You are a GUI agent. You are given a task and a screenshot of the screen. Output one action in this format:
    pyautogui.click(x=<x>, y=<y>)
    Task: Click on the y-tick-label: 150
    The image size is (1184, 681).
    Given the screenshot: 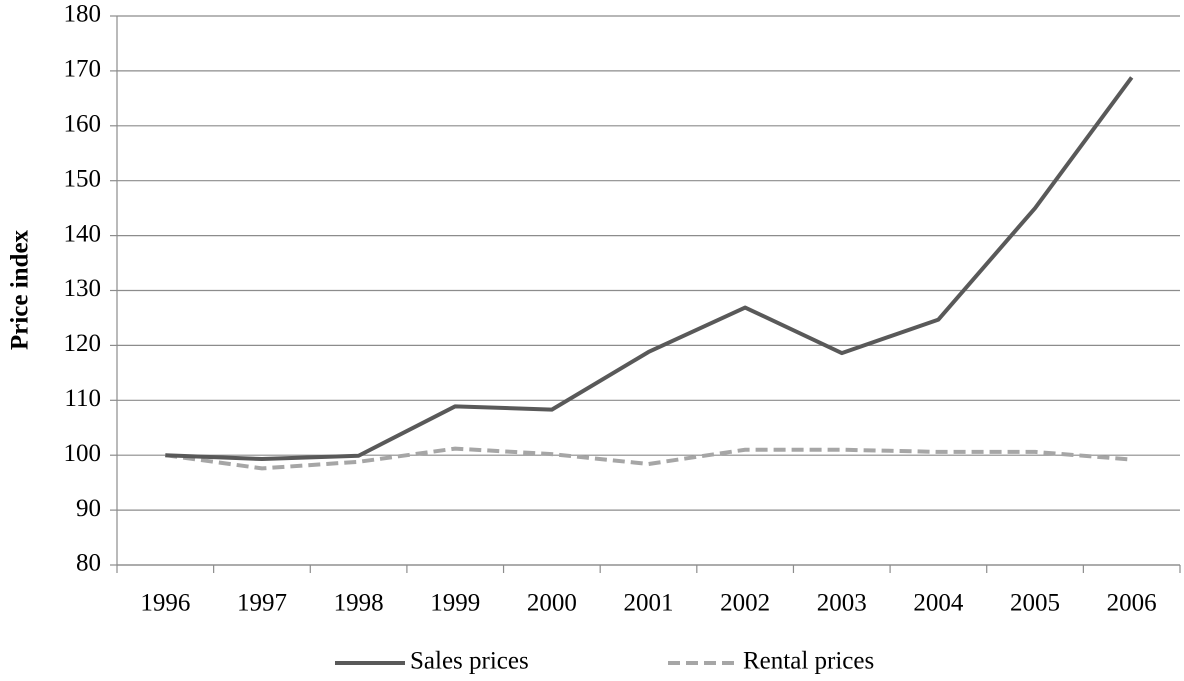 What is the action you would take?
    pyautogui.click(x=83, y=178)
    